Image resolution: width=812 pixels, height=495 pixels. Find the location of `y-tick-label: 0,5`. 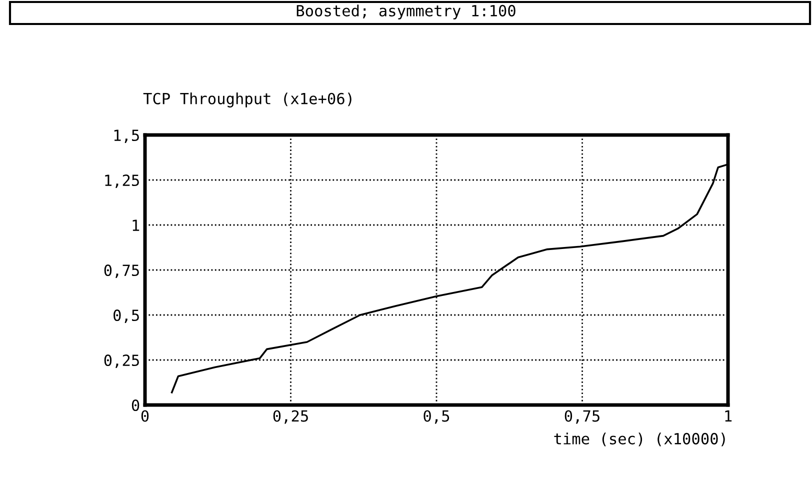

y-tick-label: 0,5 is located at coordinates (126, 316).